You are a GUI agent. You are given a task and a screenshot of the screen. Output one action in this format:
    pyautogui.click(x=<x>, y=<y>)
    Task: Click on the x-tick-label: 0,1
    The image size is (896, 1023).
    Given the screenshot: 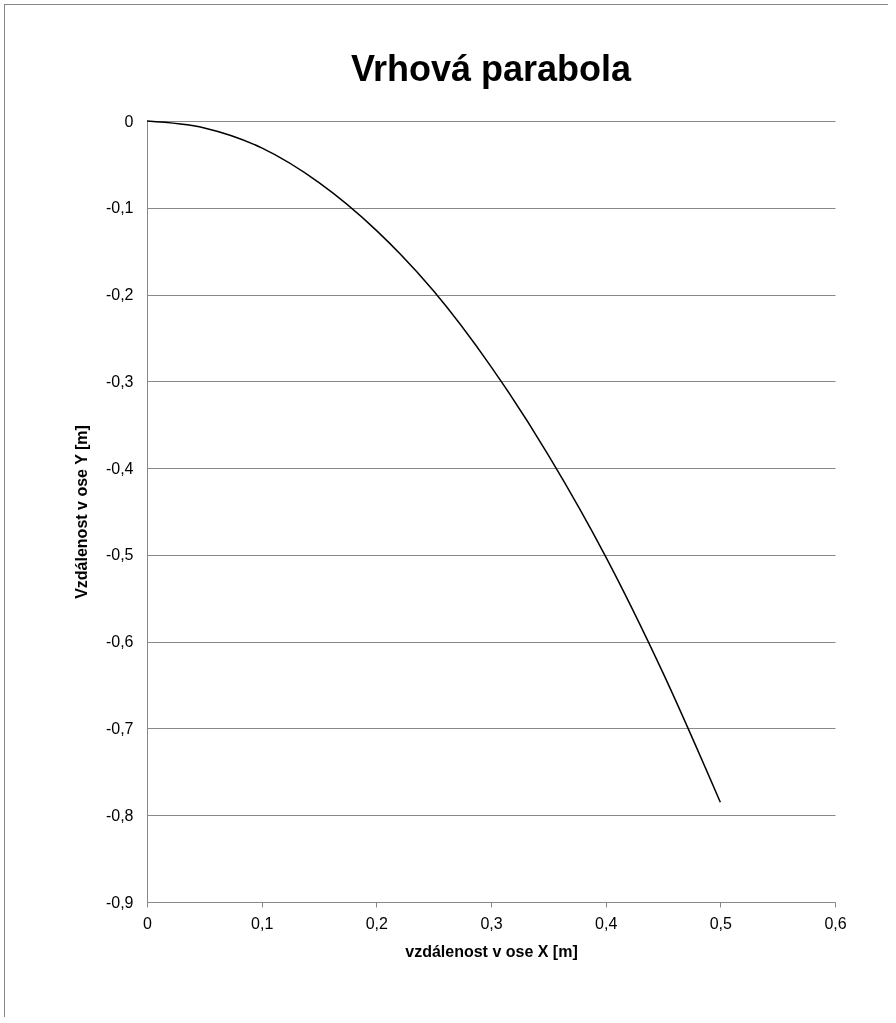 What is the action you would take?
    pyautogui.click(x=262, y=923)
    